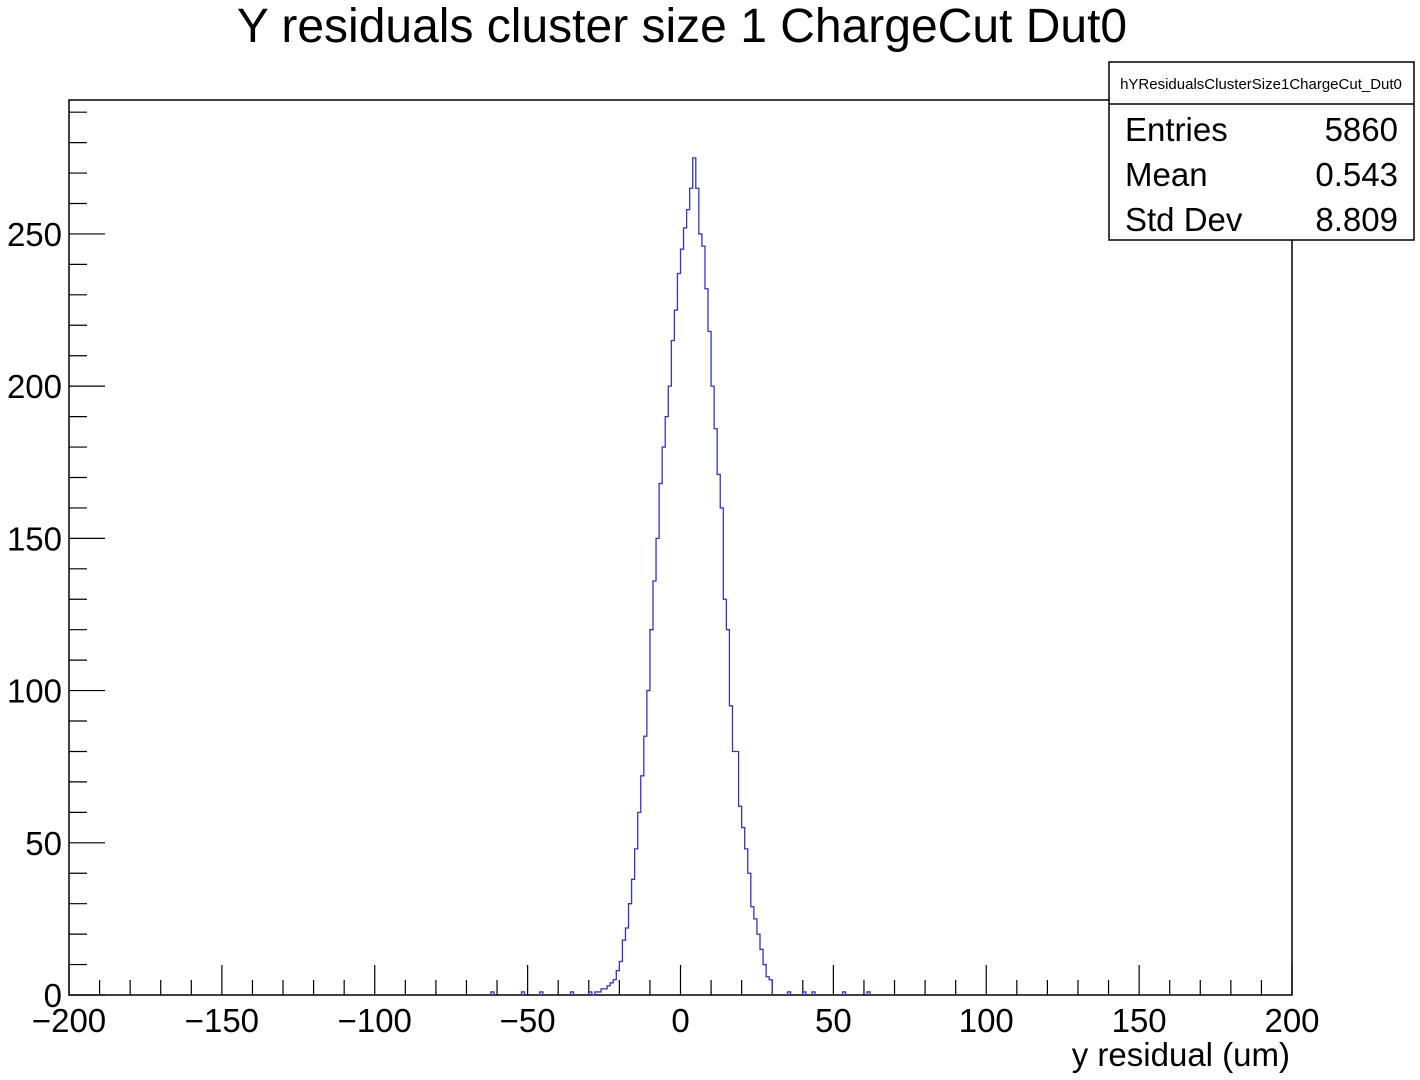 The width and height of the screenshot is (1420, 1080). Describe the element at coordinates (53, 995) in the screenshot. I see `y-tick-label: 0` at that location.